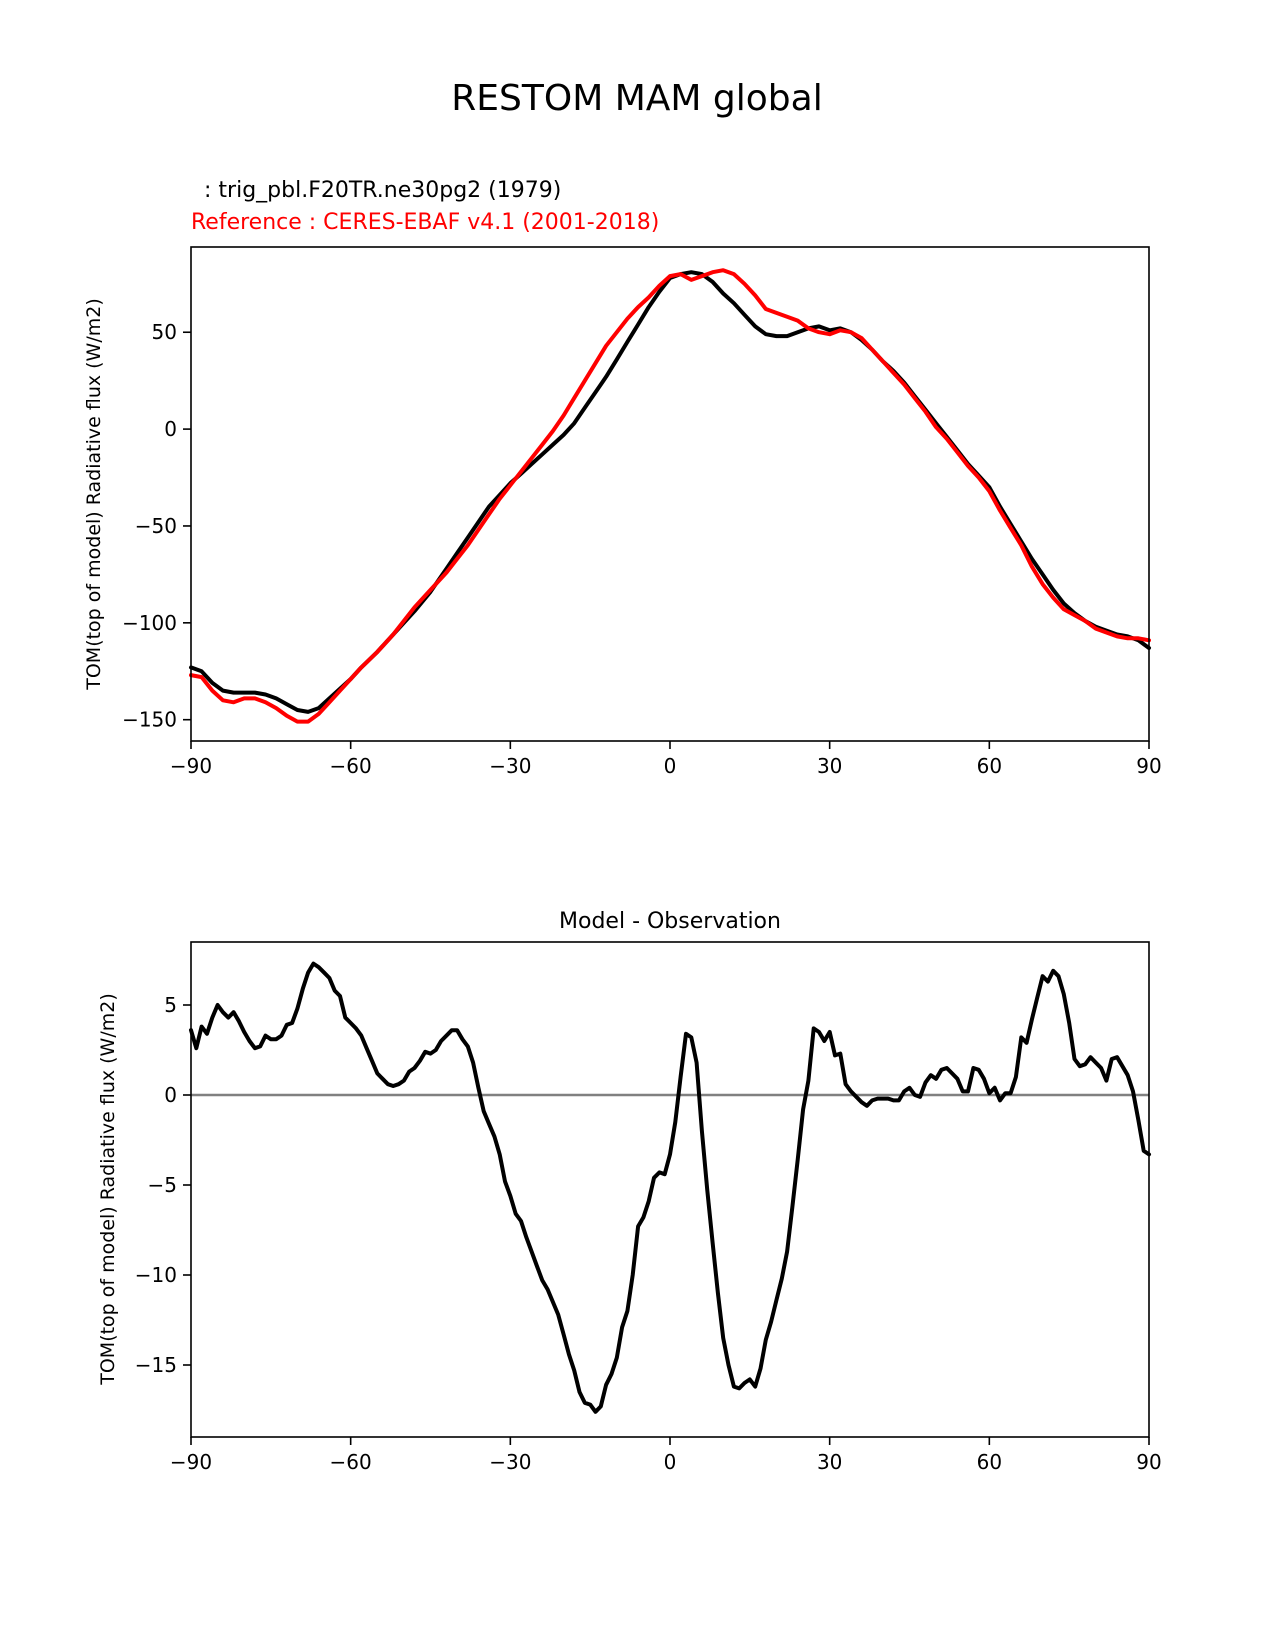  I want to click on top-x-tick-label: 30, so click(829, 766).